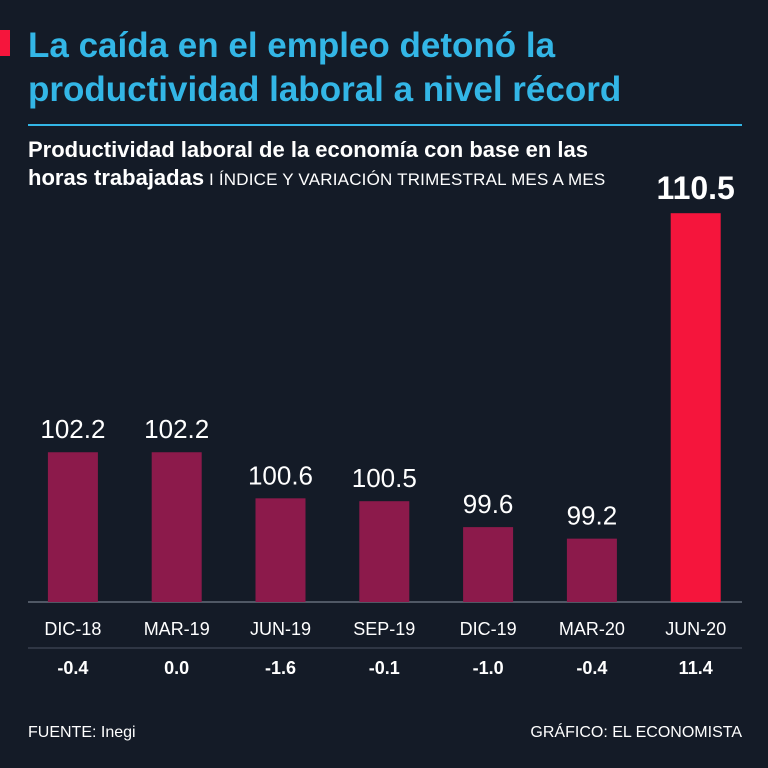  What do you see at coordinates (116, 177) in the screenshot?
I see `subtitle-bold-line-2: horas trabajadas` at bounding box center [116, 177].